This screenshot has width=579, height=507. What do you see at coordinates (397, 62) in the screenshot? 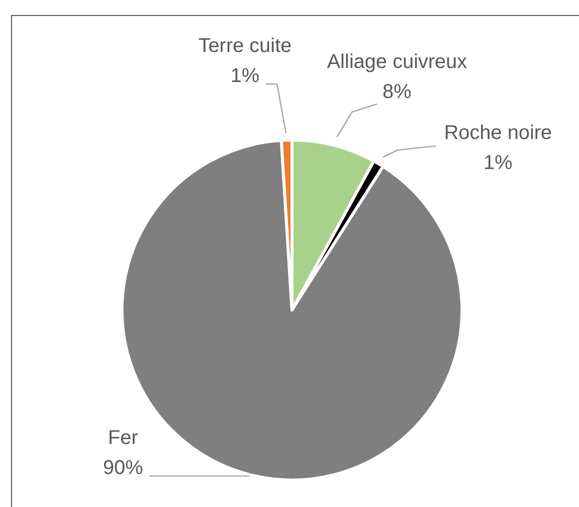
I see `slice-label: Alliage cuivreux` at bounding box center [397, 62].